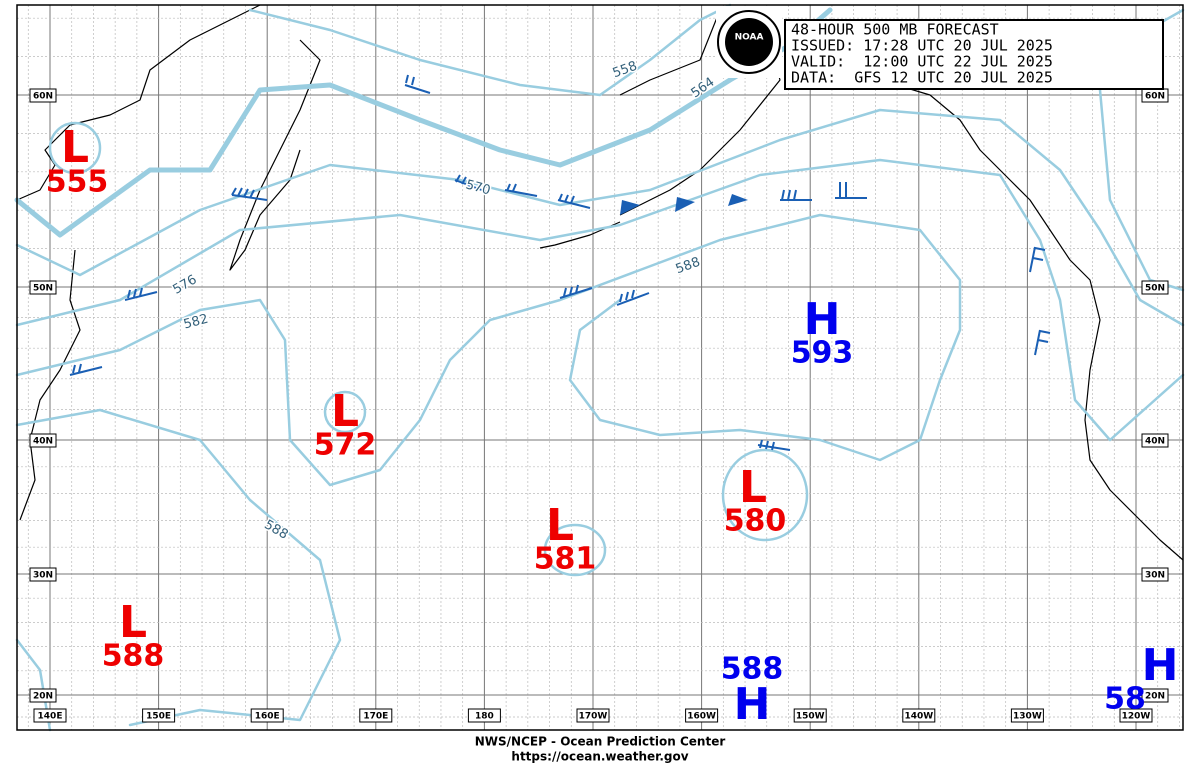 This screenshot has height=768, width=1200. What do you see at coordinates (922, 62) in the screenshot?
I see `header-line: VALID: 12:00 UTC 22 JUL 2025` at bounding box center [922, 62].